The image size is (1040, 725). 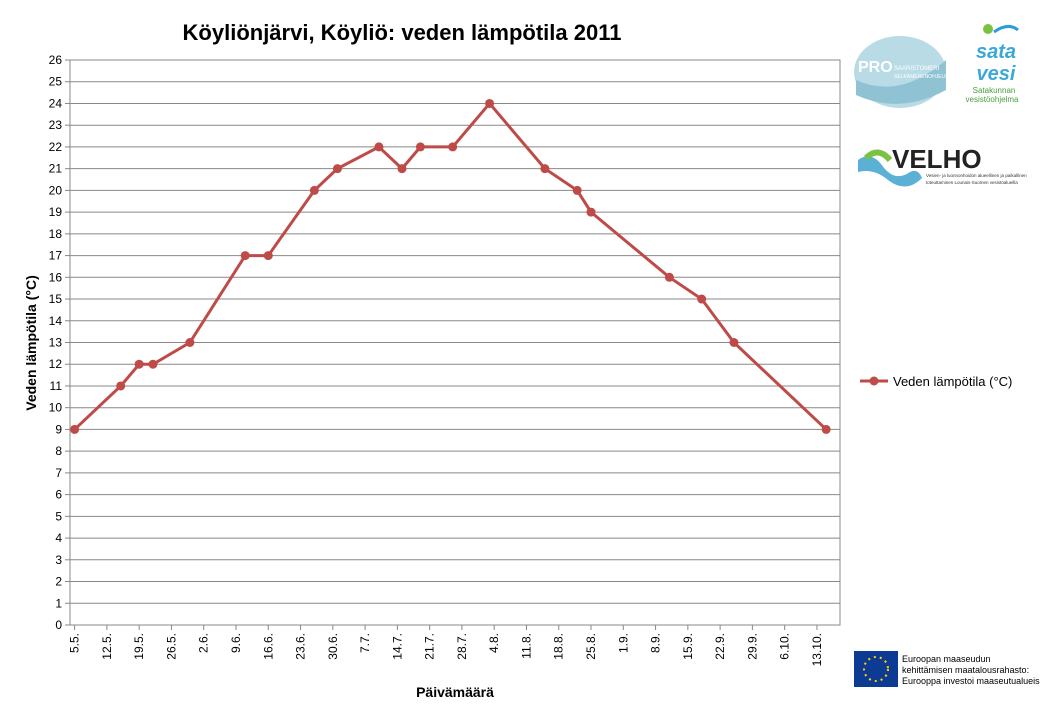 I want to click on y-tick-label: 18, so click(x=56, y=234).